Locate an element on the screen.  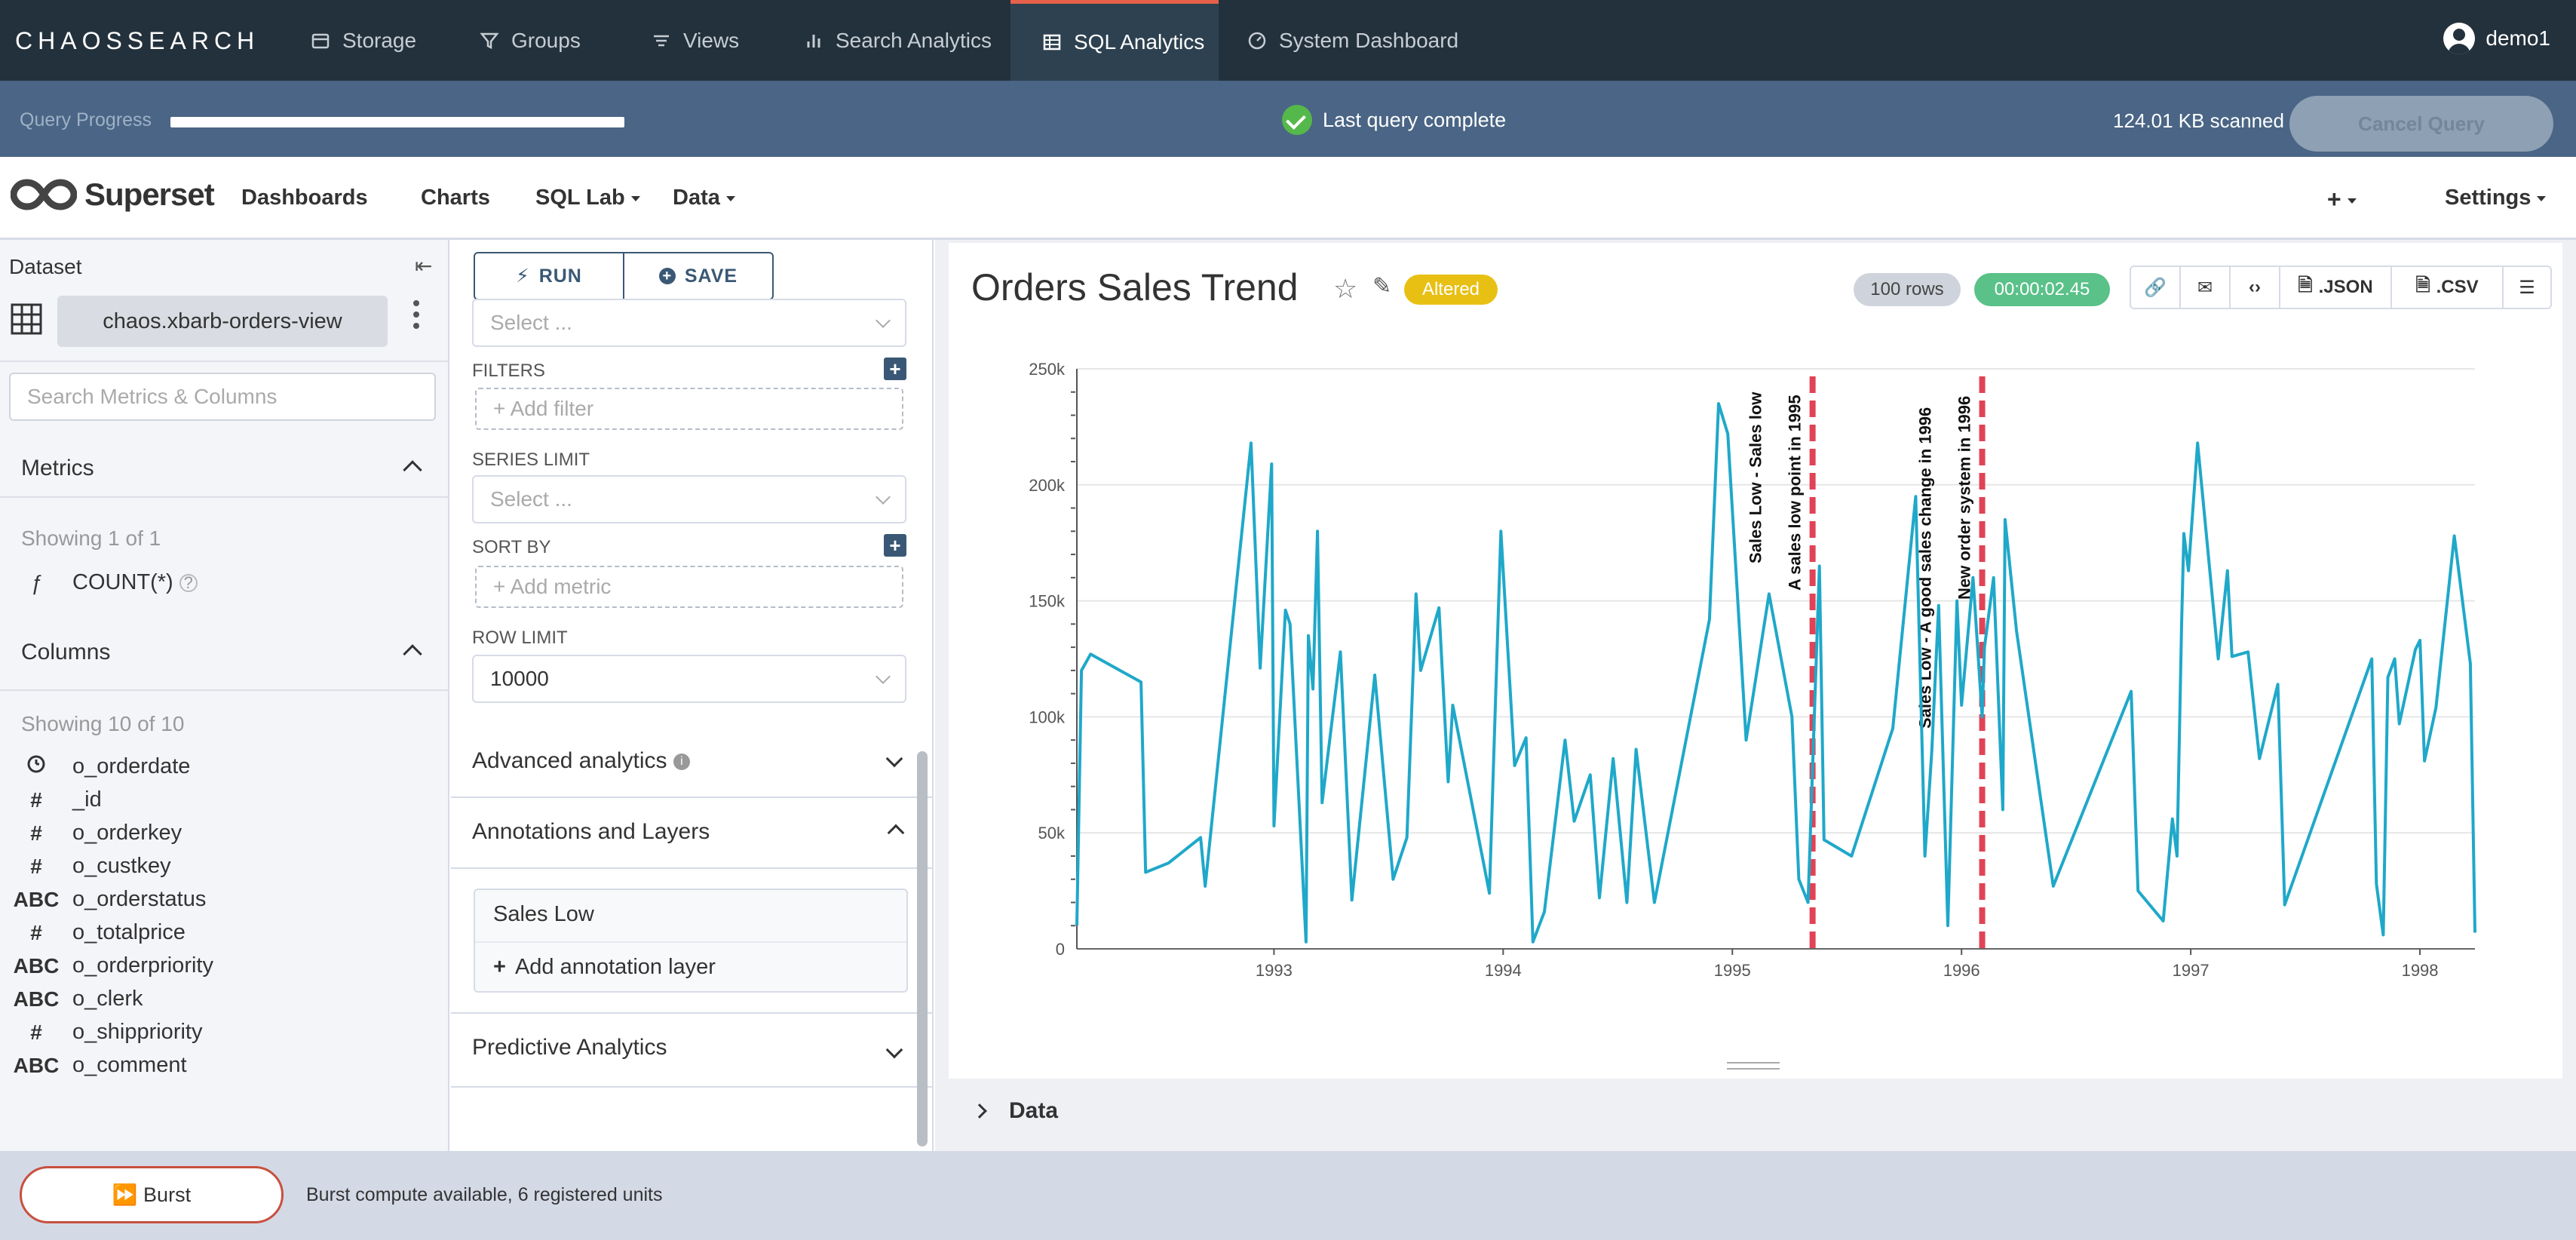
email-icon: ✉ is located at coordinates (2206, 287).